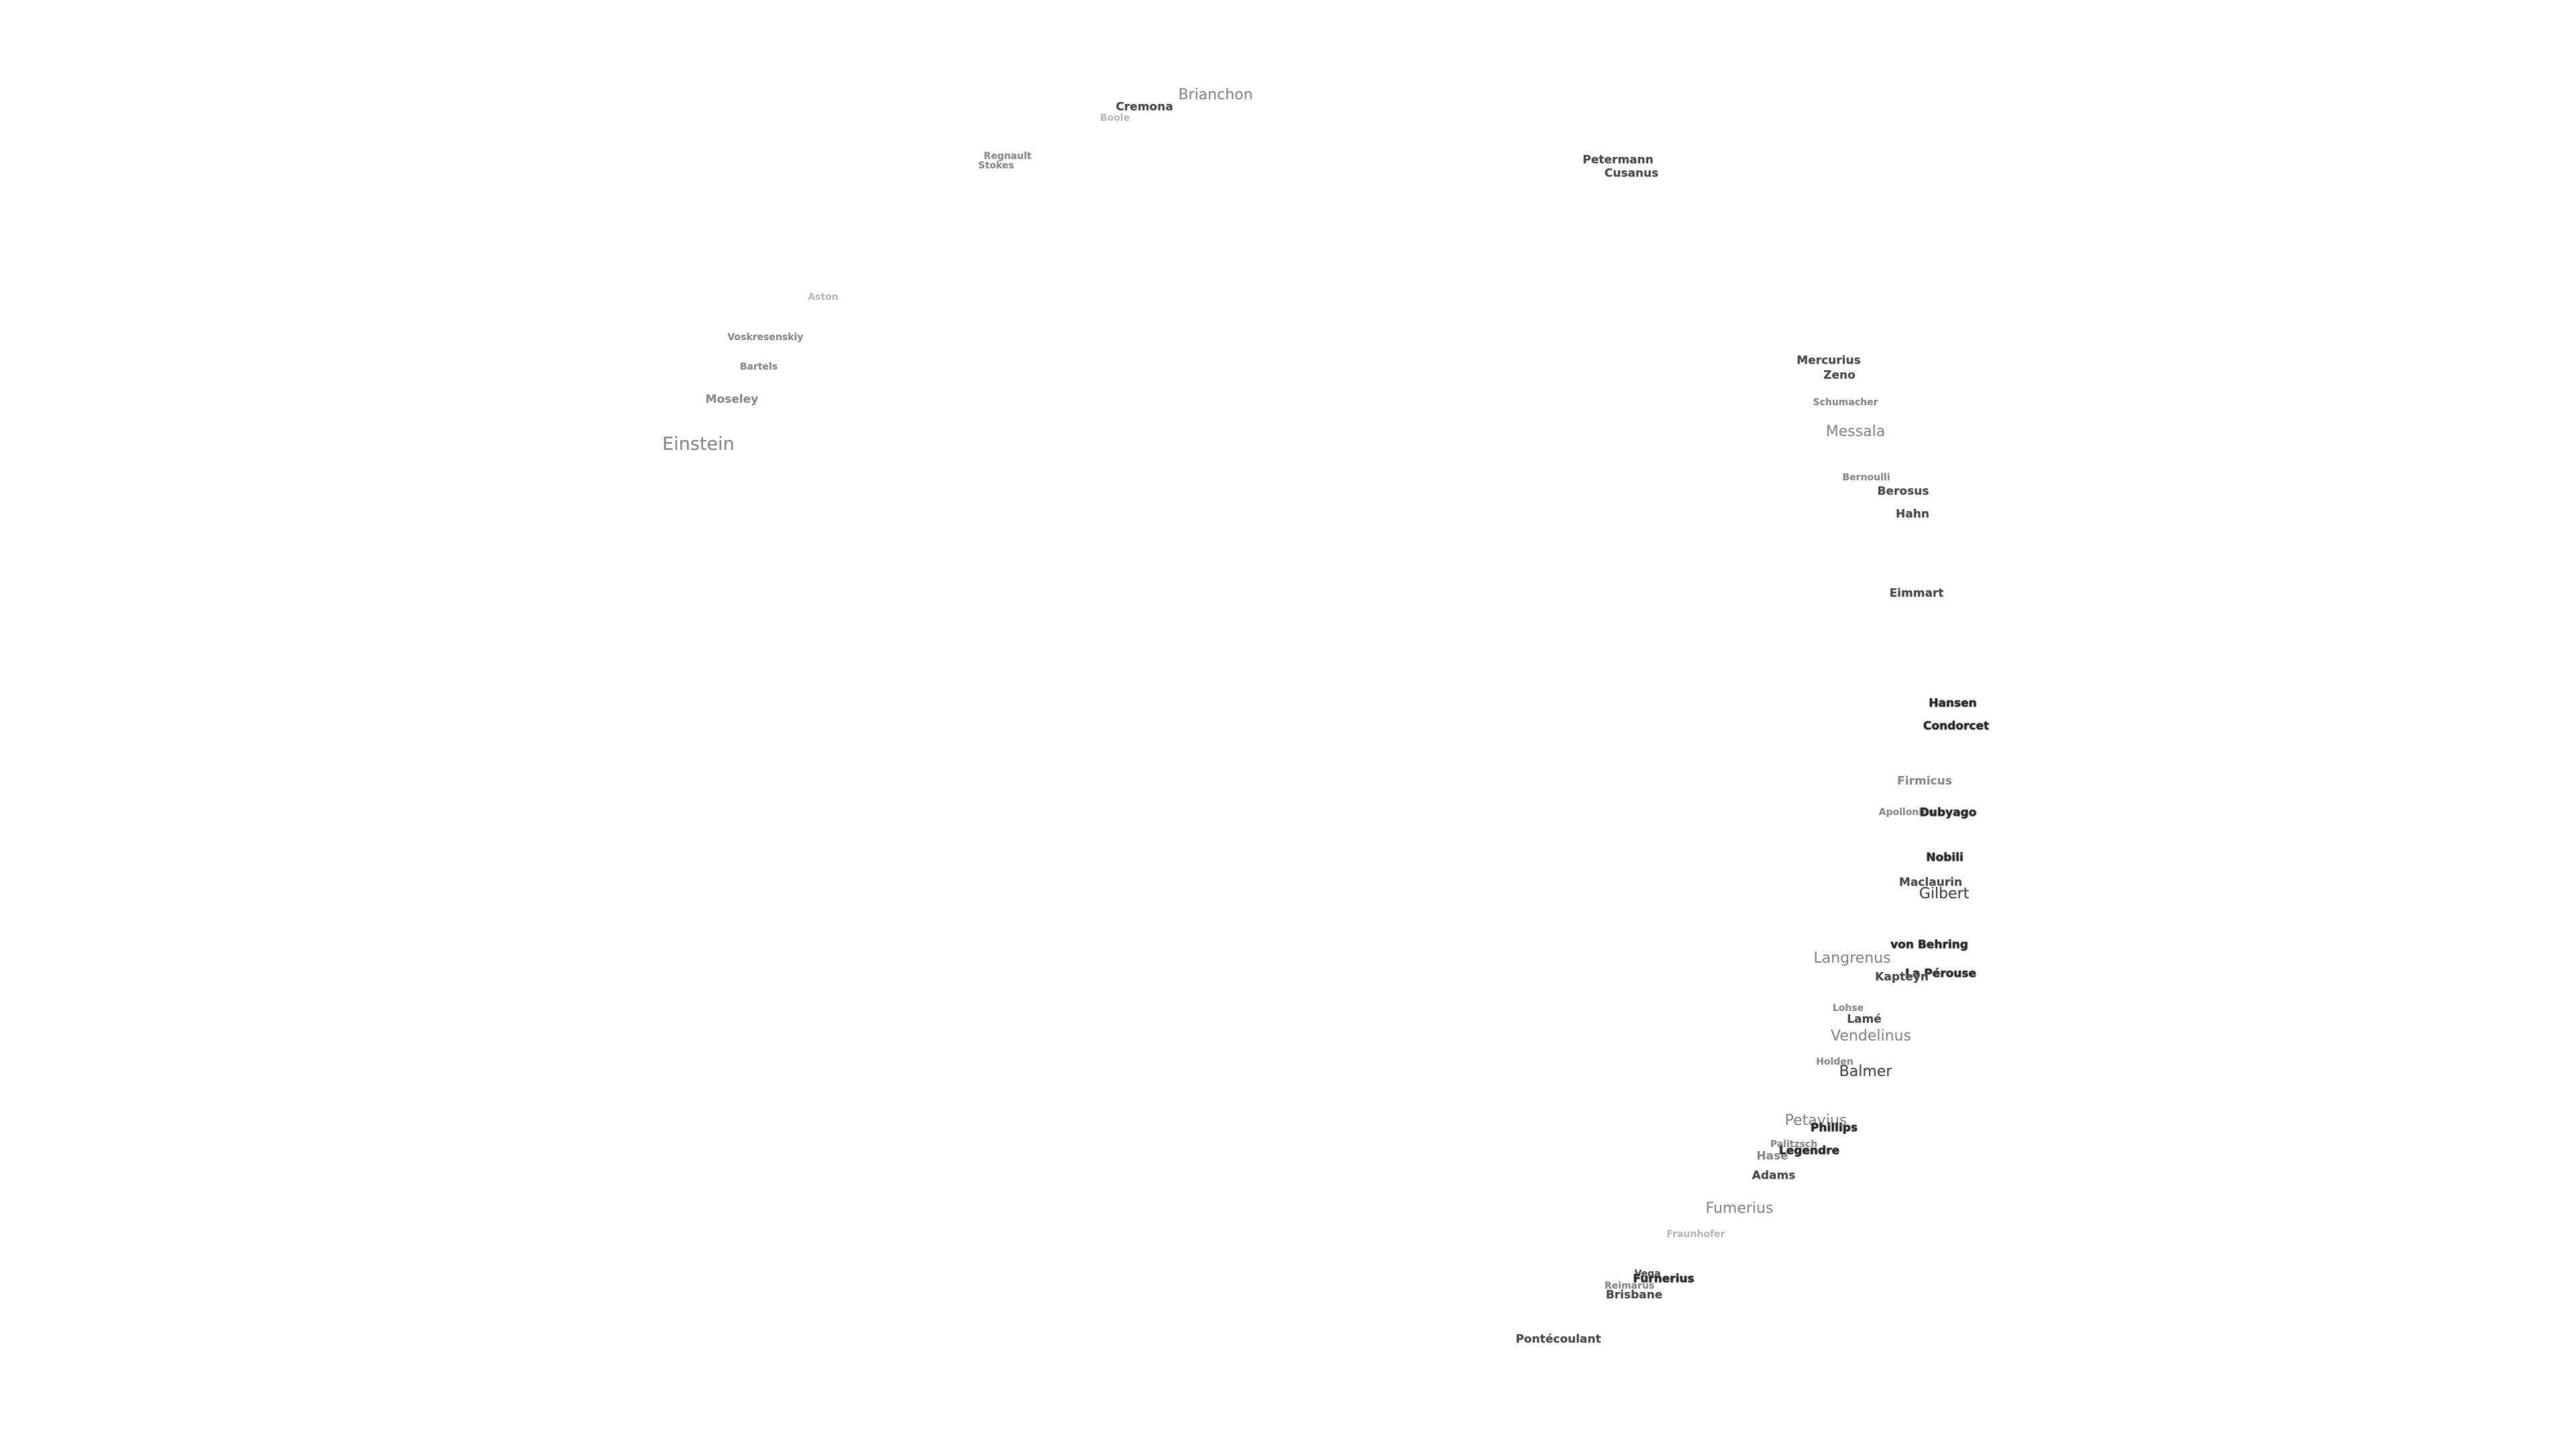 The width and height of the screenshot is (2576, 1449). Describe the element at coordinates (1695, 1234) in the screenshot. I see `crater-label-fraunhofer: Fraunhofer` at that location.